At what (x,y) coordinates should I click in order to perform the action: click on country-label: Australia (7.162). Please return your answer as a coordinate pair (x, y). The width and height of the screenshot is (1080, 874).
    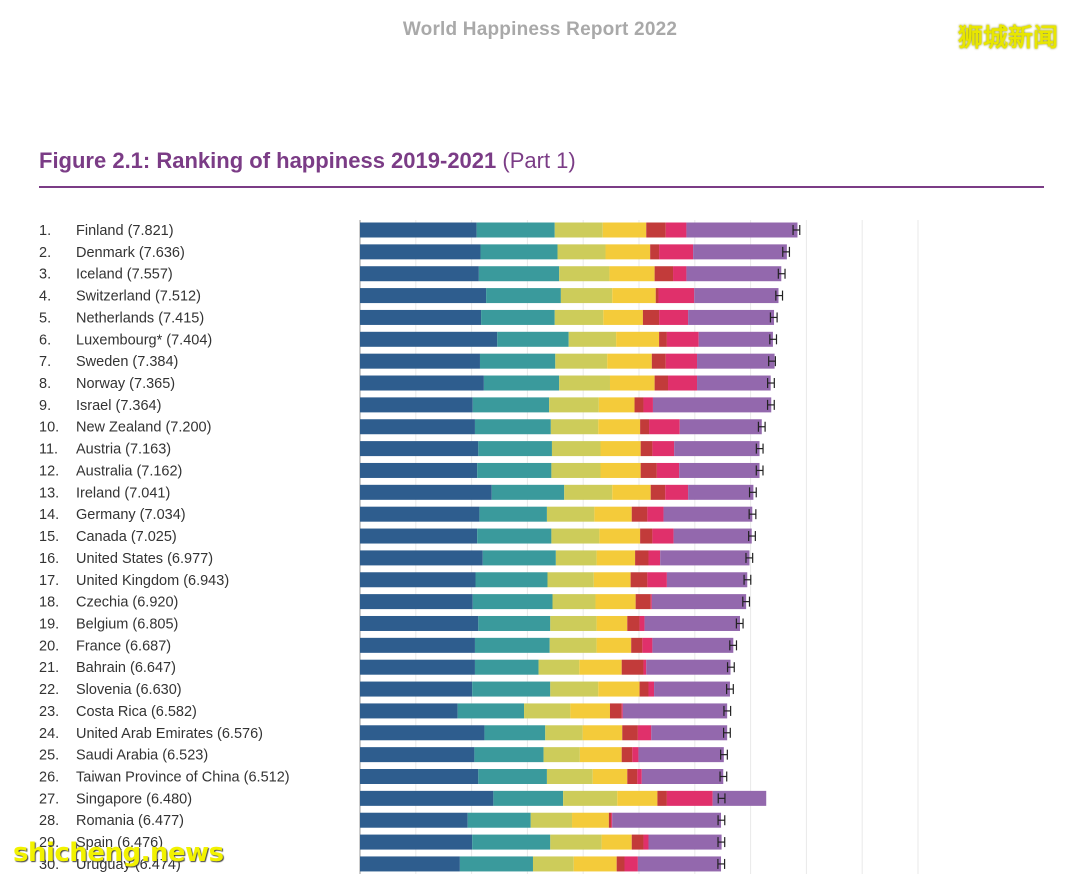
    Looking at the image, I should click on (129, 471).